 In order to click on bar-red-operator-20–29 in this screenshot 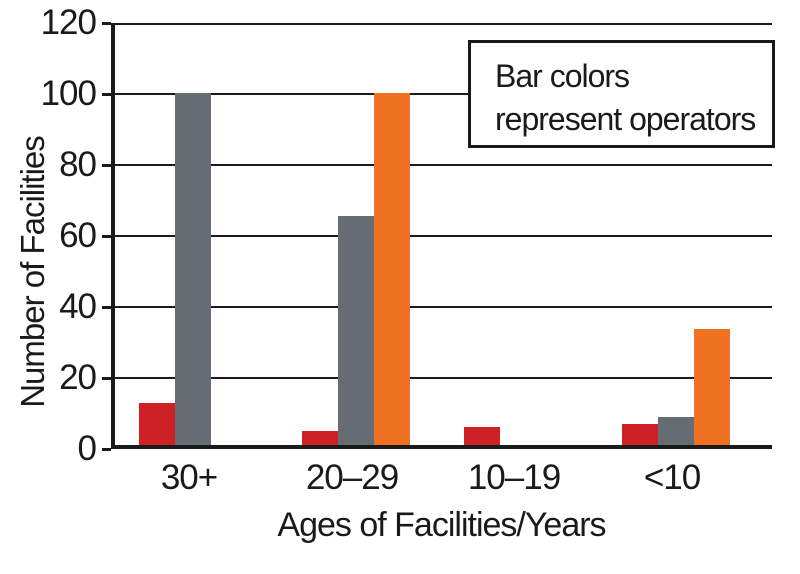, I will do `click(320, 437)`.